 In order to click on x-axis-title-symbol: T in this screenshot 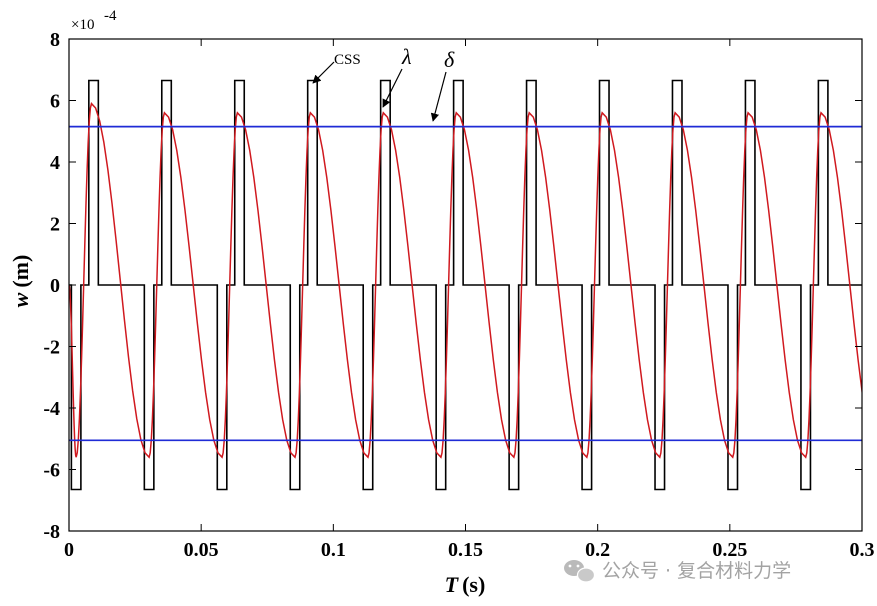, I will do `click(452, 584)`.